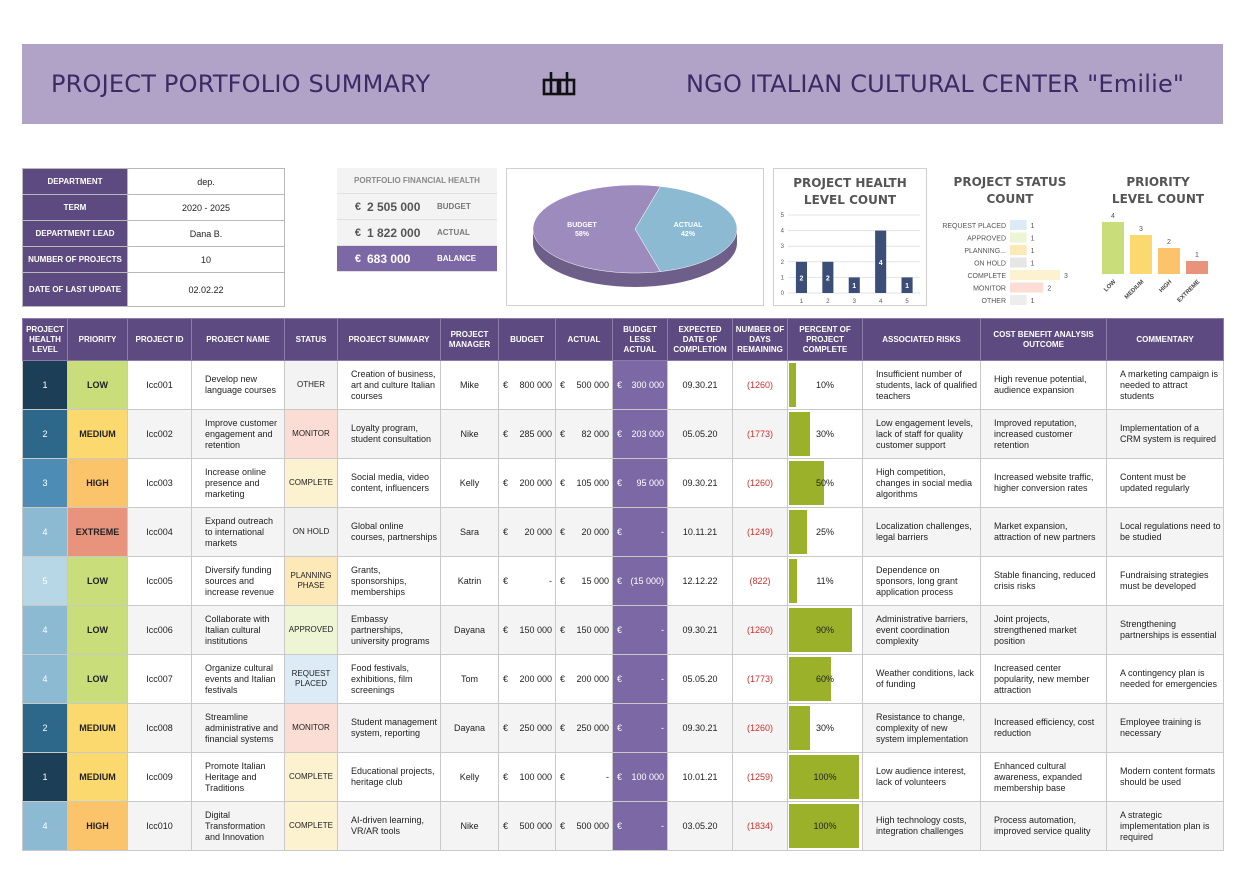 The image size is (1246, 870). I want to click on completion-date-cell: 12.12.22, so click(700, 581).